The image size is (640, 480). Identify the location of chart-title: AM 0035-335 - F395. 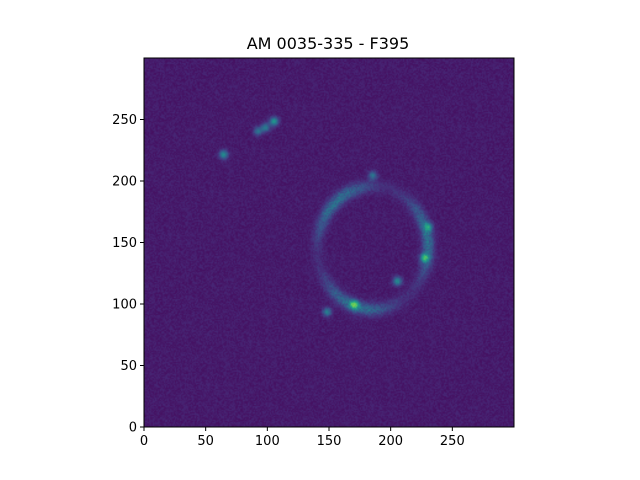
(328, 43).